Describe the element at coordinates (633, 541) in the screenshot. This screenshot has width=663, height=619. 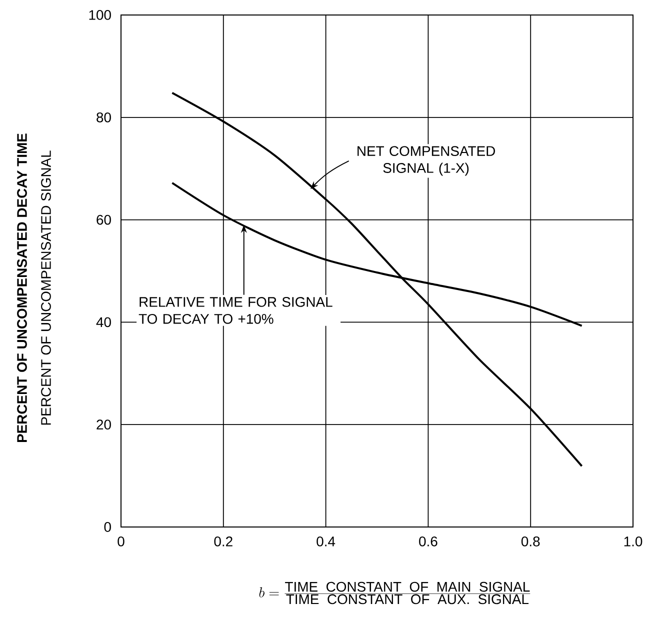
I see `x-tick-label: 1.0` at that location.